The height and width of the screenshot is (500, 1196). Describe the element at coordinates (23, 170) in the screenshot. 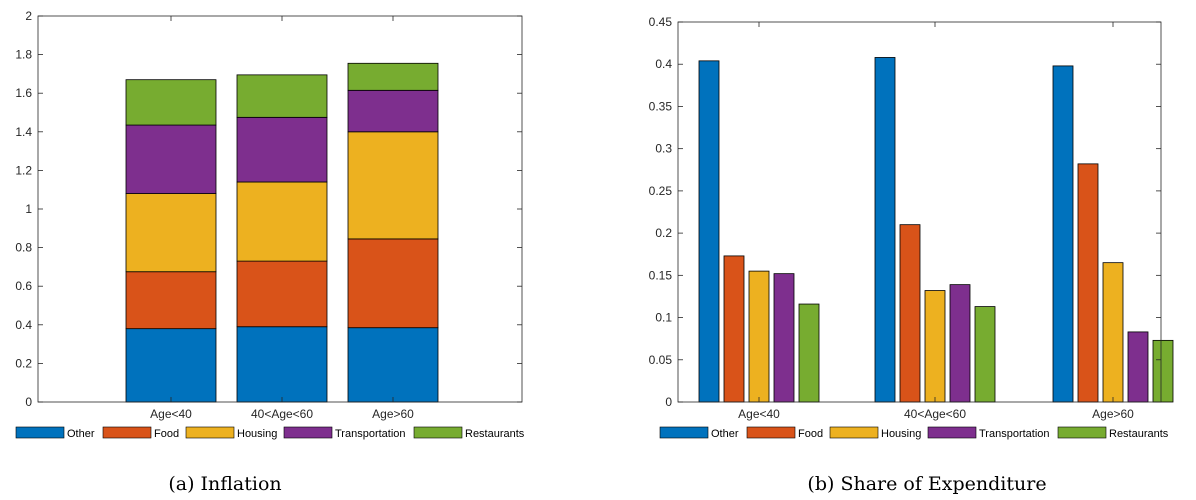

I see `y-tick-label: 1.2` at that location.